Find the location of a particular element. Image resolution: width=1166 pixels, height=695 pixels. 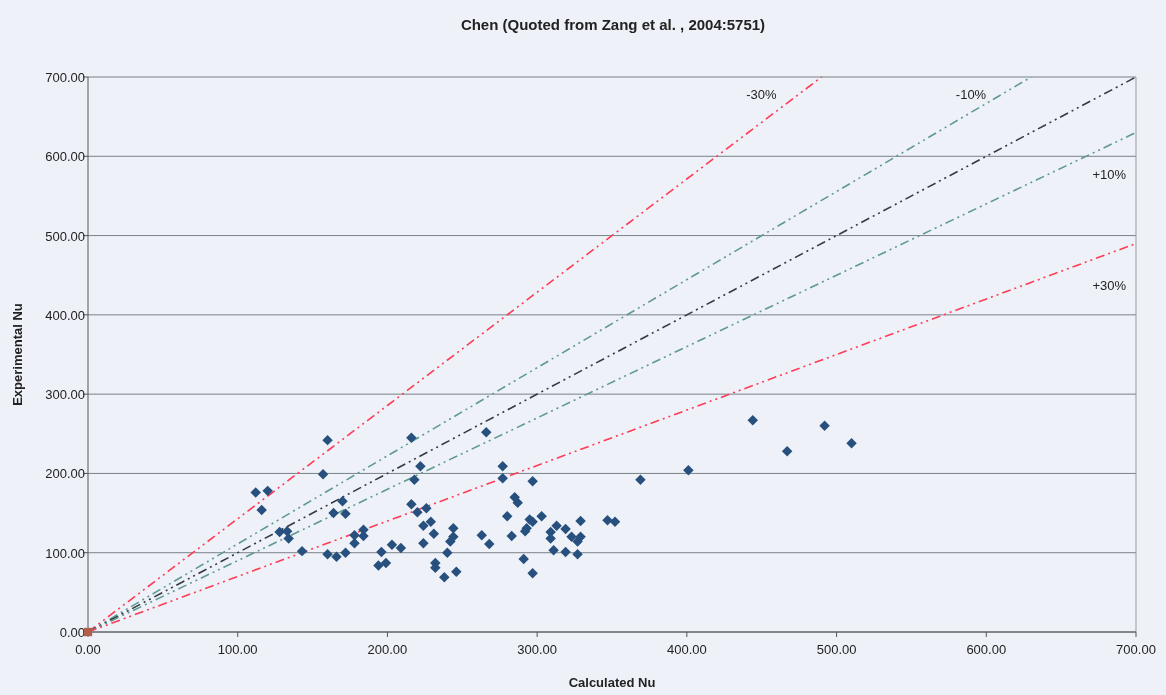

y-tick-label: 500.00 is located at coordinates (65, 236).